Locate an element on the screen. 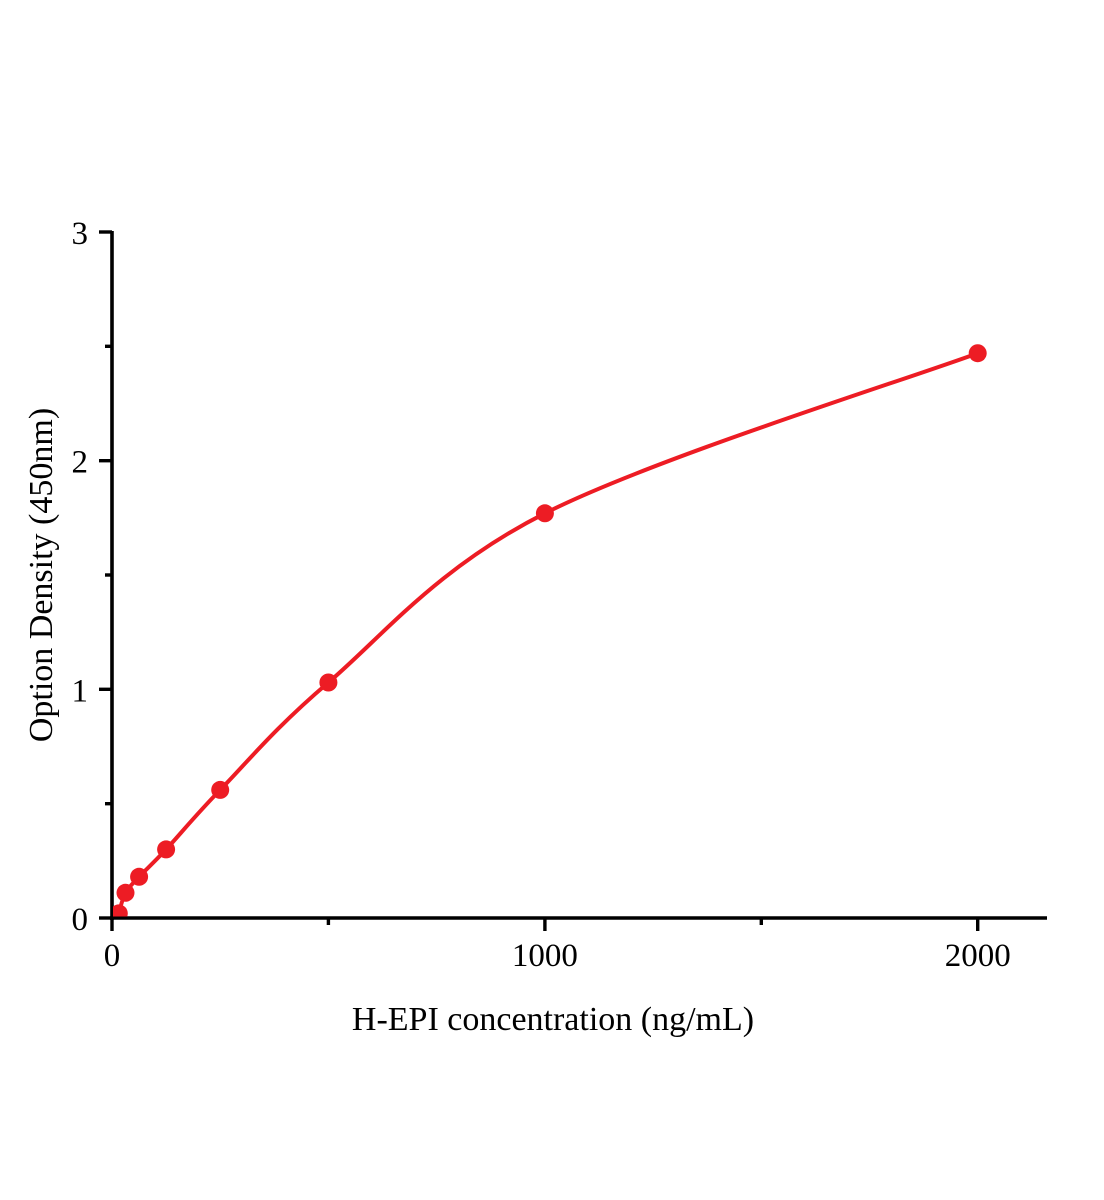  x-tick-label: 0 is located at coordinates (112, 956).